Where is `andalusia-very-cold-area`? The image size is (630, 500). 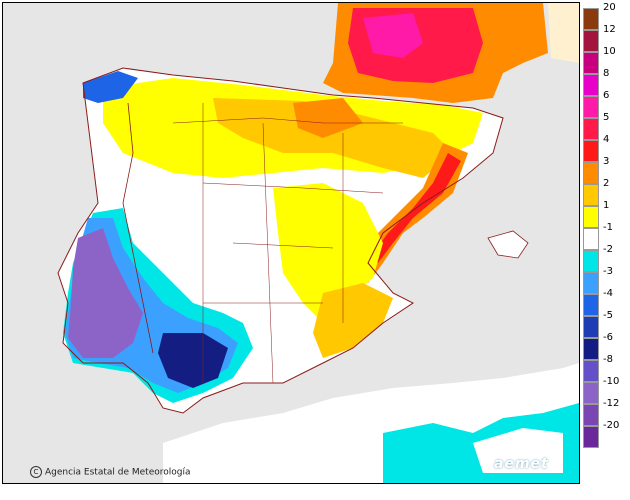
andalusia-very-cold-area is located at coordinates (193, 360).